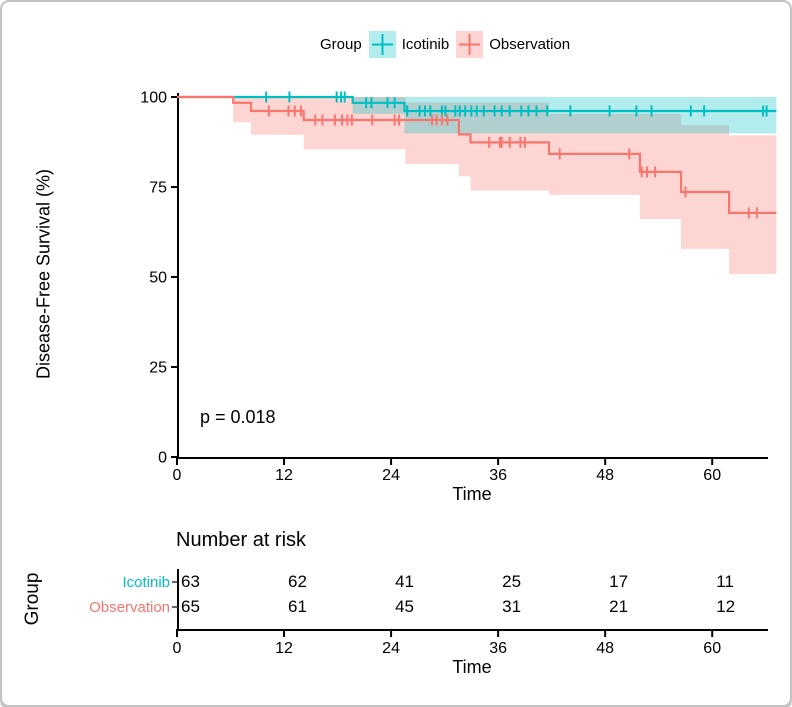 The height and width of the screenshot is (707, 792). What do you see at coordinates (158, 368) in the screenshot?
I see `y-tick-label: 25` at bounding box center [158, 368].